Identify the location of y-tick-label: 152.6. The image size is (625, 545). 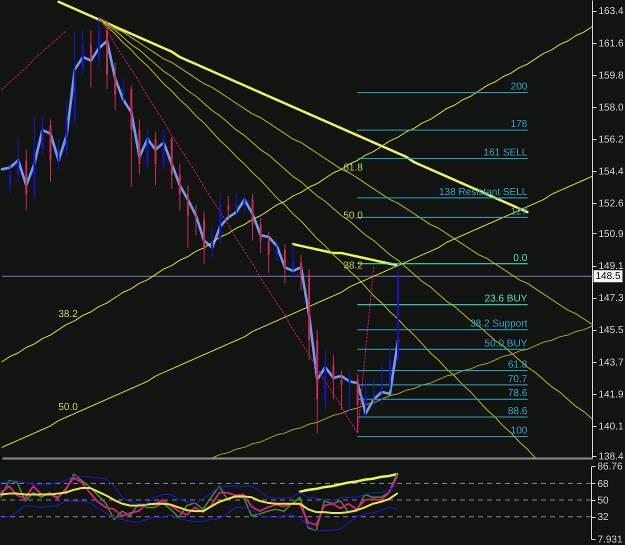
(611, 204).